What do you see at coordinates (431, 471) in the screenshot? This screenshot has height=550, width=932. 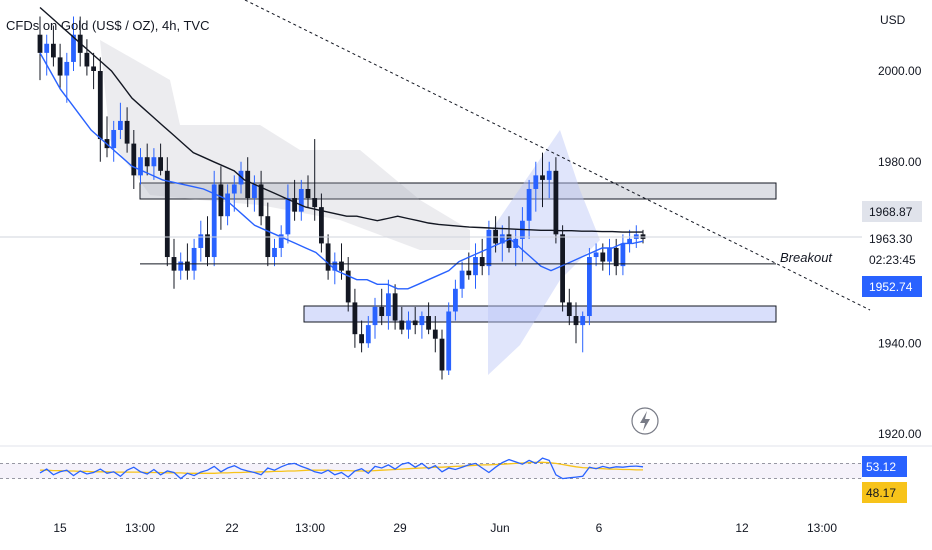 I see `rsi-band-fill` at bounding box center [431, 471].